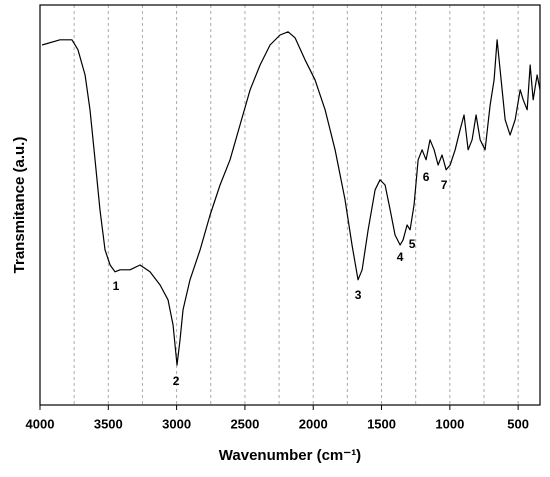  I want to click on y-axis-title: Transmitance (a.u.), so click(19, 205).